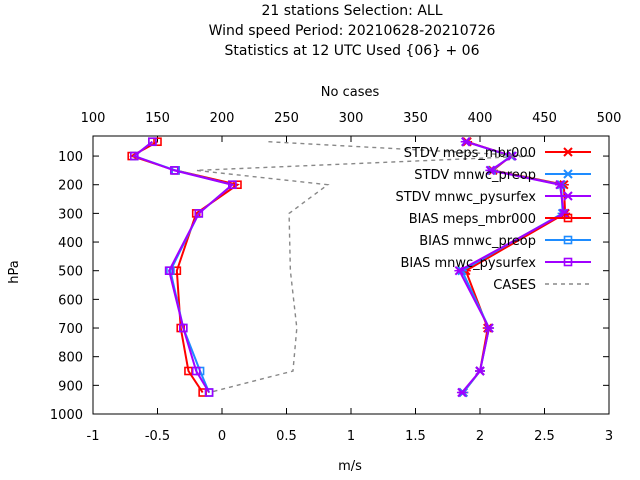  Describe the element at coordinates (70, 186) in the screenshot. I see `y-tick-label: 200` at that location.